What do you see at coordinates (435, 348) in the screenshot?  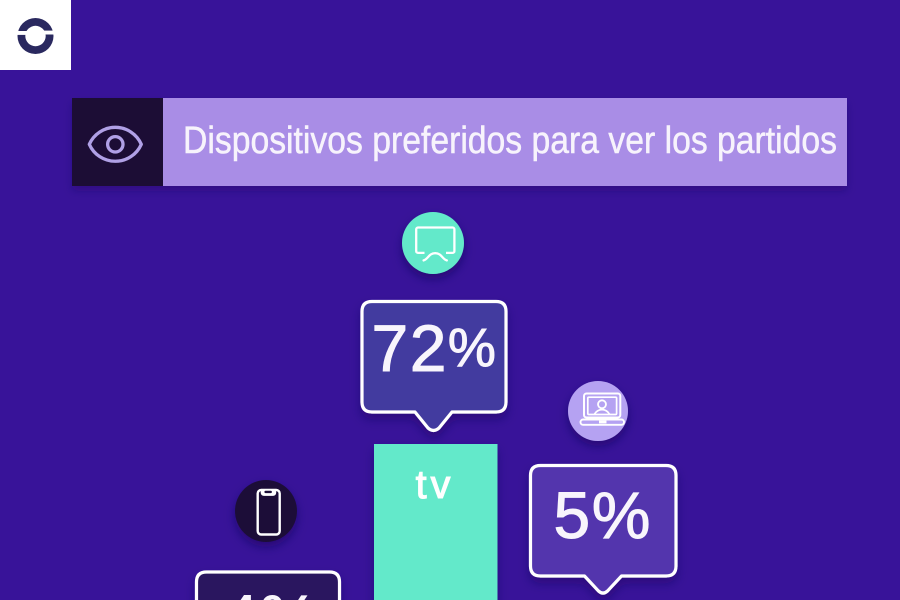 I see `svg-text: 72%` at bounding box center [435, 348].